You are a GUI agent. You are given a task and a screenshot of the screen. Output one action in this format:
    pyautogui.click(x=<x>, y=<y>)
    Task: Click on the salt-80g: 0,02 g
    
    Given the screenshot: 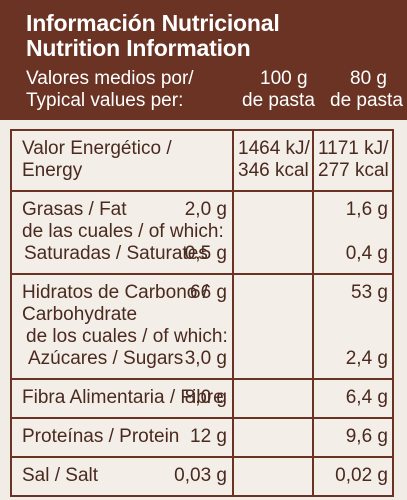 What is the action you would take?
    pyautogui.click(x=361, y=475)
    